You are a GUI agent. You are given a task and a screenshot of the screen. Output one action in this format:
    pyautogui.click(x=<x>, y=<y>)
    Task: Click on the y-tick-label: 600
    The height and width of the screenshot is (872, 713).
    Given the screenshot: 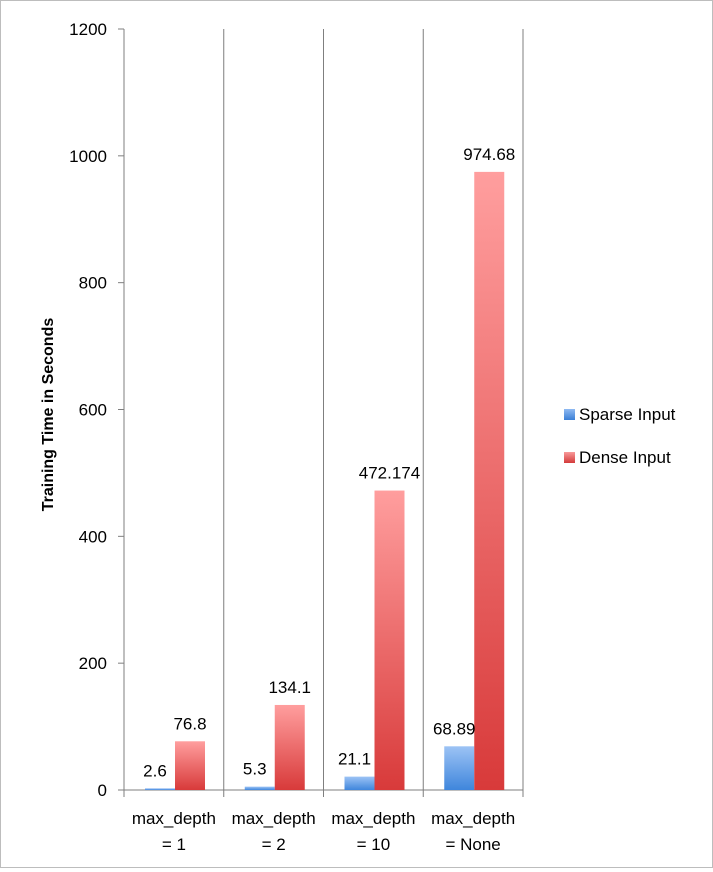 What is the action you would take?
    pyautogui.click(x=93, y=410)
    